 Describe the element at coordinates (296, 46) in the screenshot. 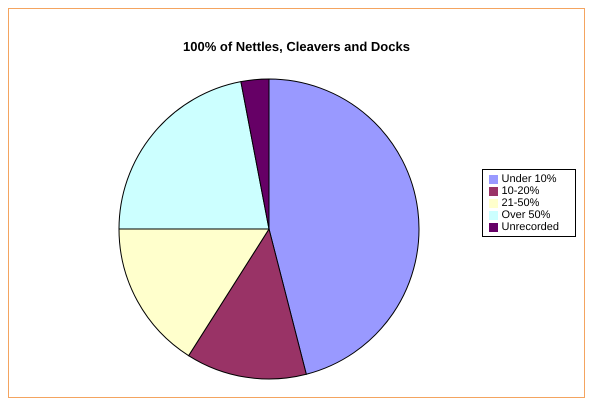

I see `chart-title: 100% of Nettles, Cleavers and Docks` at that location.